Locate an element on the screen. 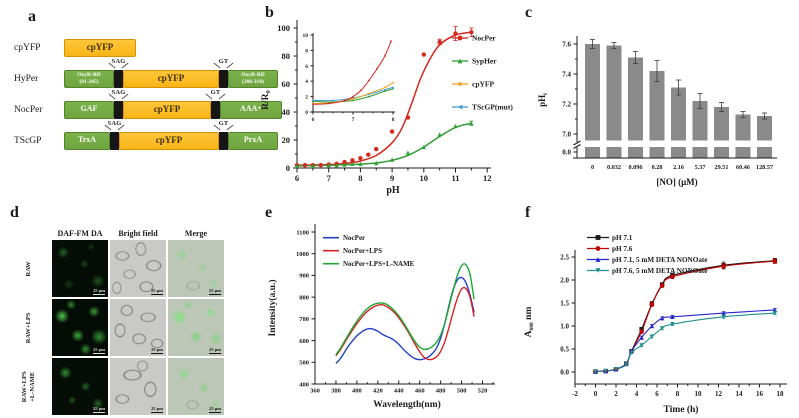 The width and height of the screenshot is (799, 418). svg-text: 0.0 is located at coordinates (564, 373).